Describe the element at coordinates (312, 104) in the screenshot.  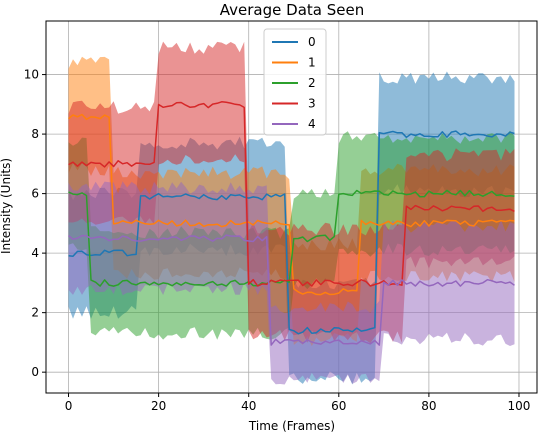
I see `legend-label: 3` at that location.